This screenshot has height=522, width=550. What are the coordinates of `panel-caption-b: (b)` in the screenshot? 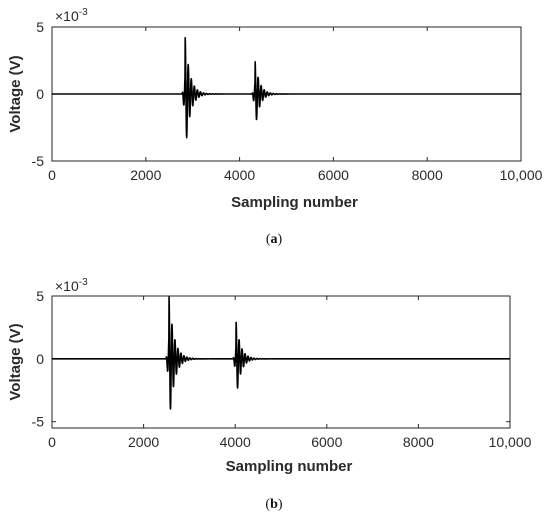 It's located at (273, 504).